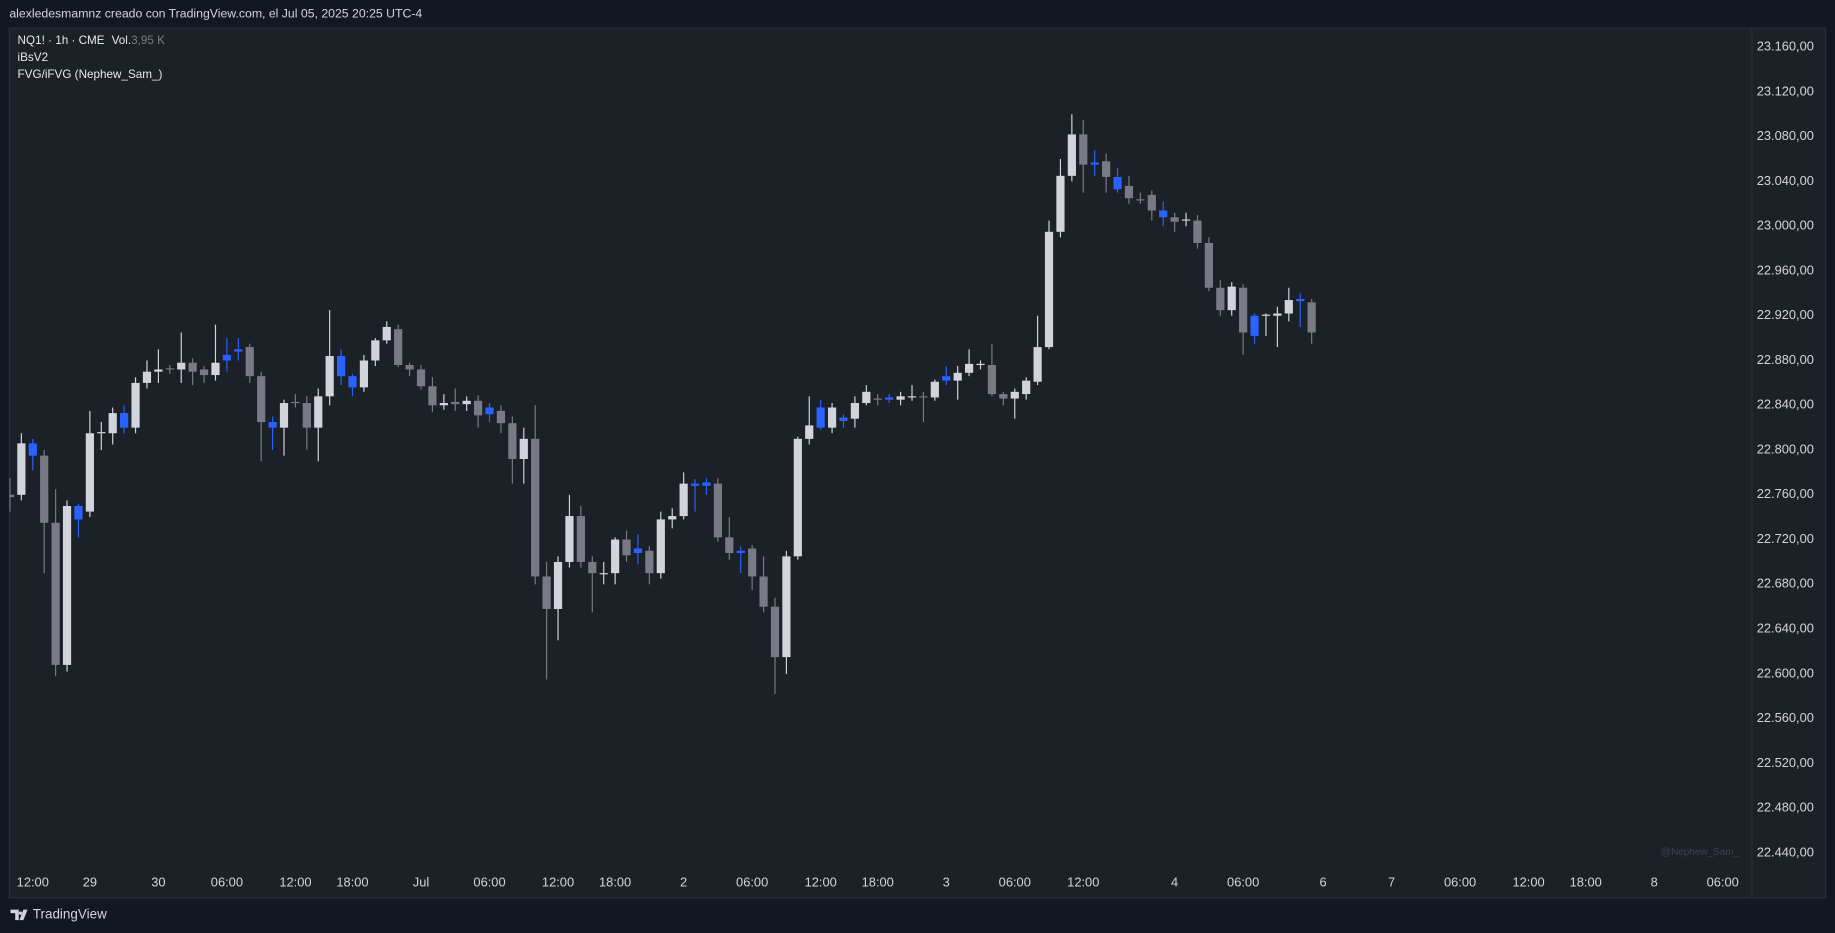 The height and width of the screenshot is (933, 1835). What do you see at coordinates (121, 40) in the screenshot?
I see `volume-label: Vol.` at bounding box center [121, 40].